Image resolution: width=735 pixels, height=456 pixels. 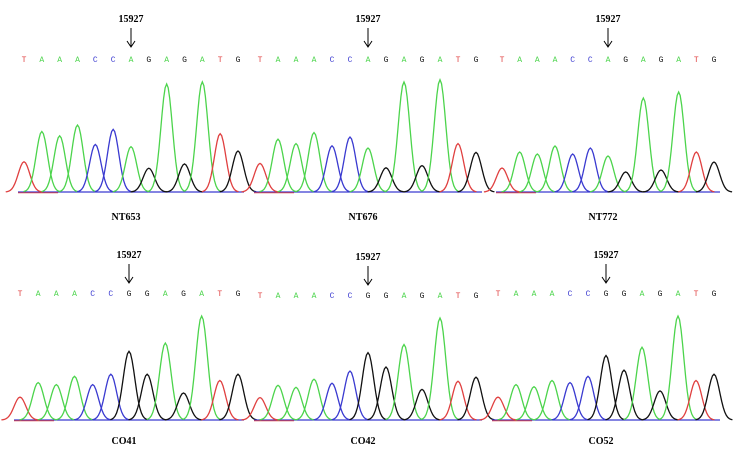 I want to click on chromatogram-panel-co42: 15927 T A A A C C G G A G A T G CO42, so click(x=368, y=349).